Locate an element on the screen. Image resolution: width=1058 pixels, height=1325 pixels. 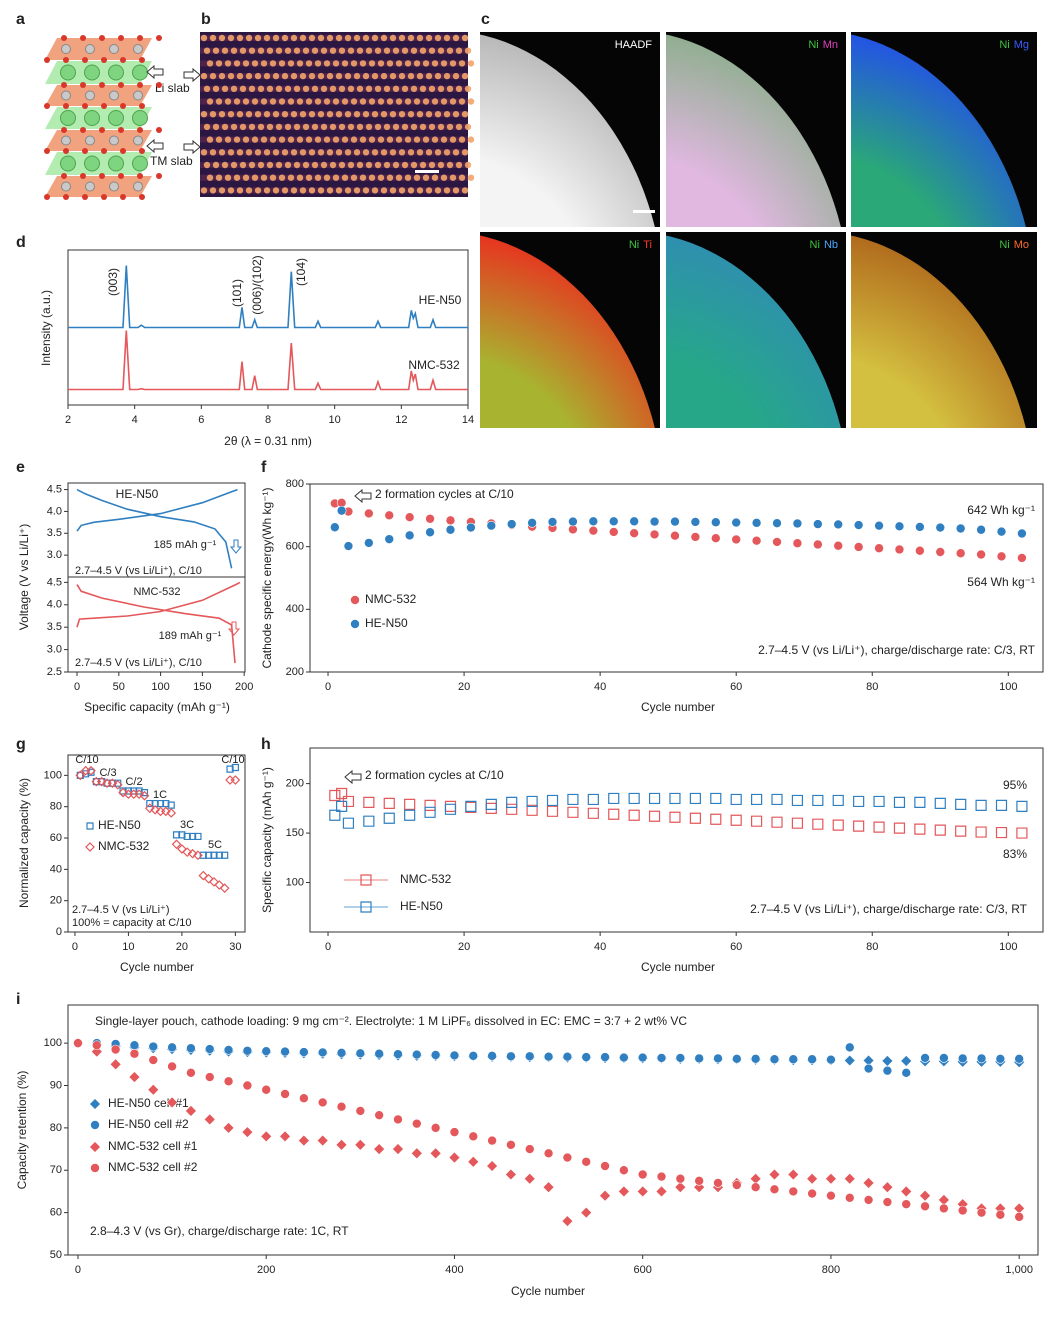
panel-label: b is located at coordinates (206, 19).